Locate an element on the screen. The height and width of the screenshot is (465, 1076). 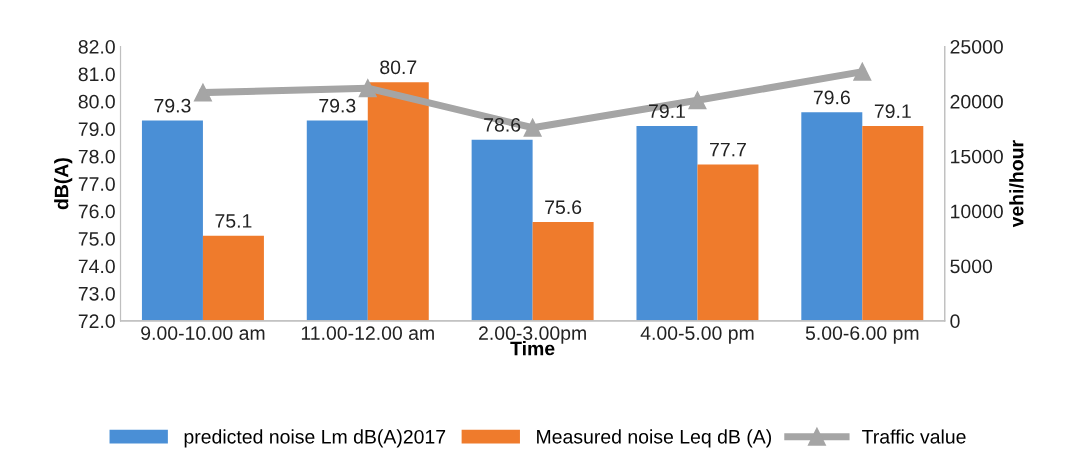
y2-tick-label: 25000 is located at coordinates (976, 46).